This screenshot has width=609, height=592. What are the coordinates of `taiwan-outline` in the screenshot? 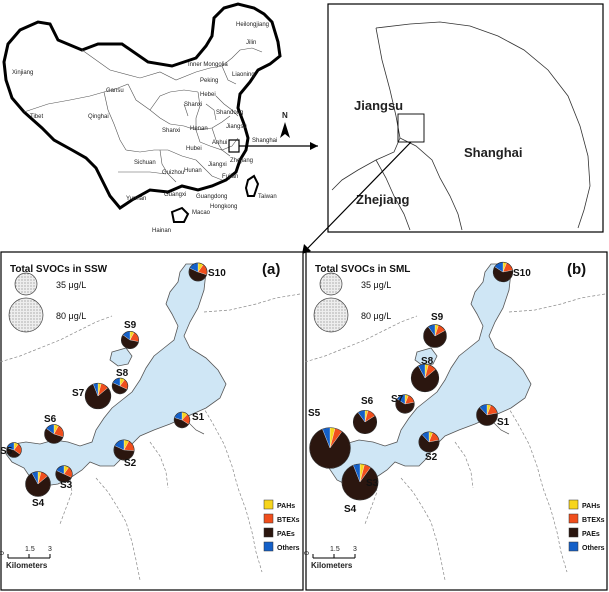 It's located at (252, 185).